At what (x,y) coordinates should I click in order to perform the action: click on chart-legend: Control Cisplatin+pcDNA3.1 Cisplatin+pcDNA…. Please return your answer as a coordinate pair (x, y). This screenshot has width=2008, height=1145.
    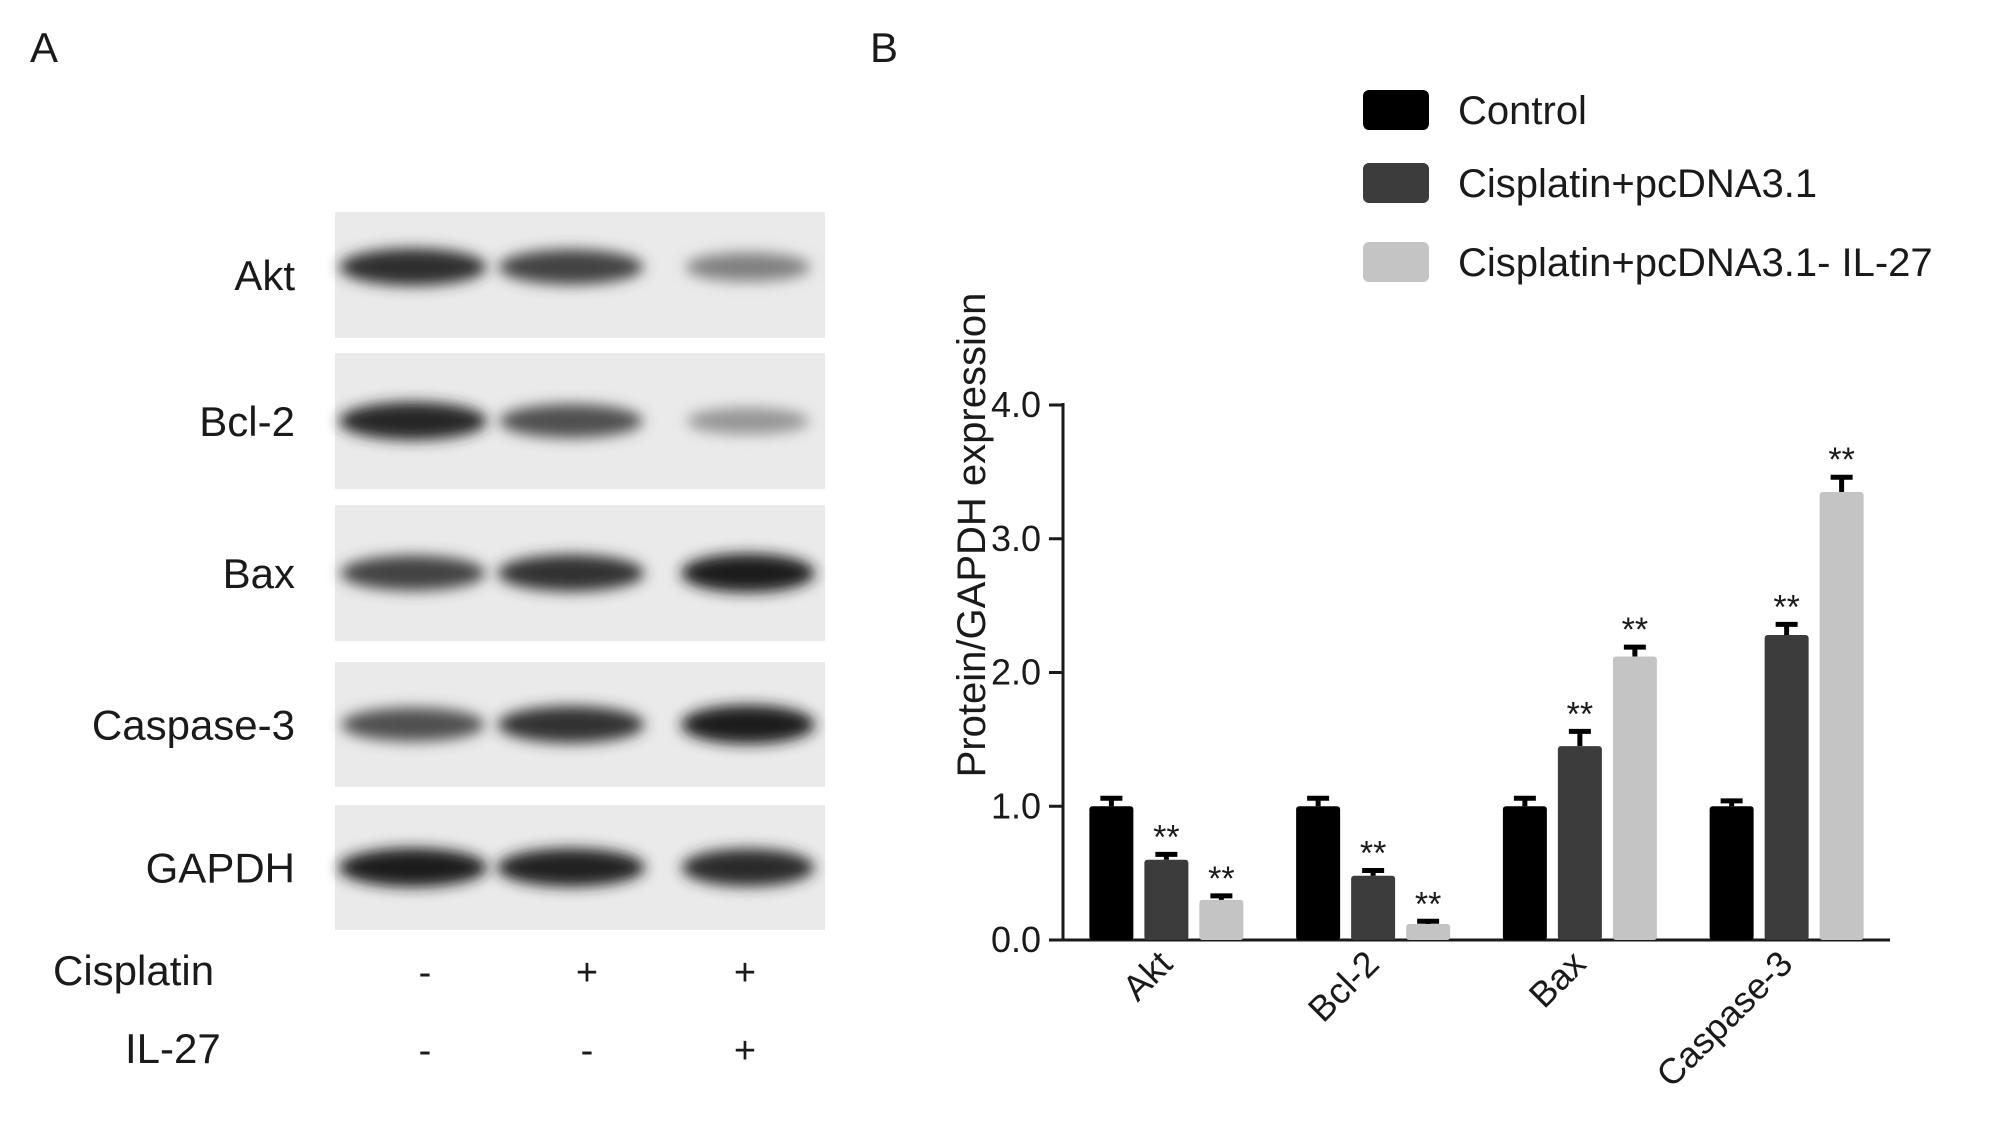
    Looking at the image, I should click on (1648, 187).